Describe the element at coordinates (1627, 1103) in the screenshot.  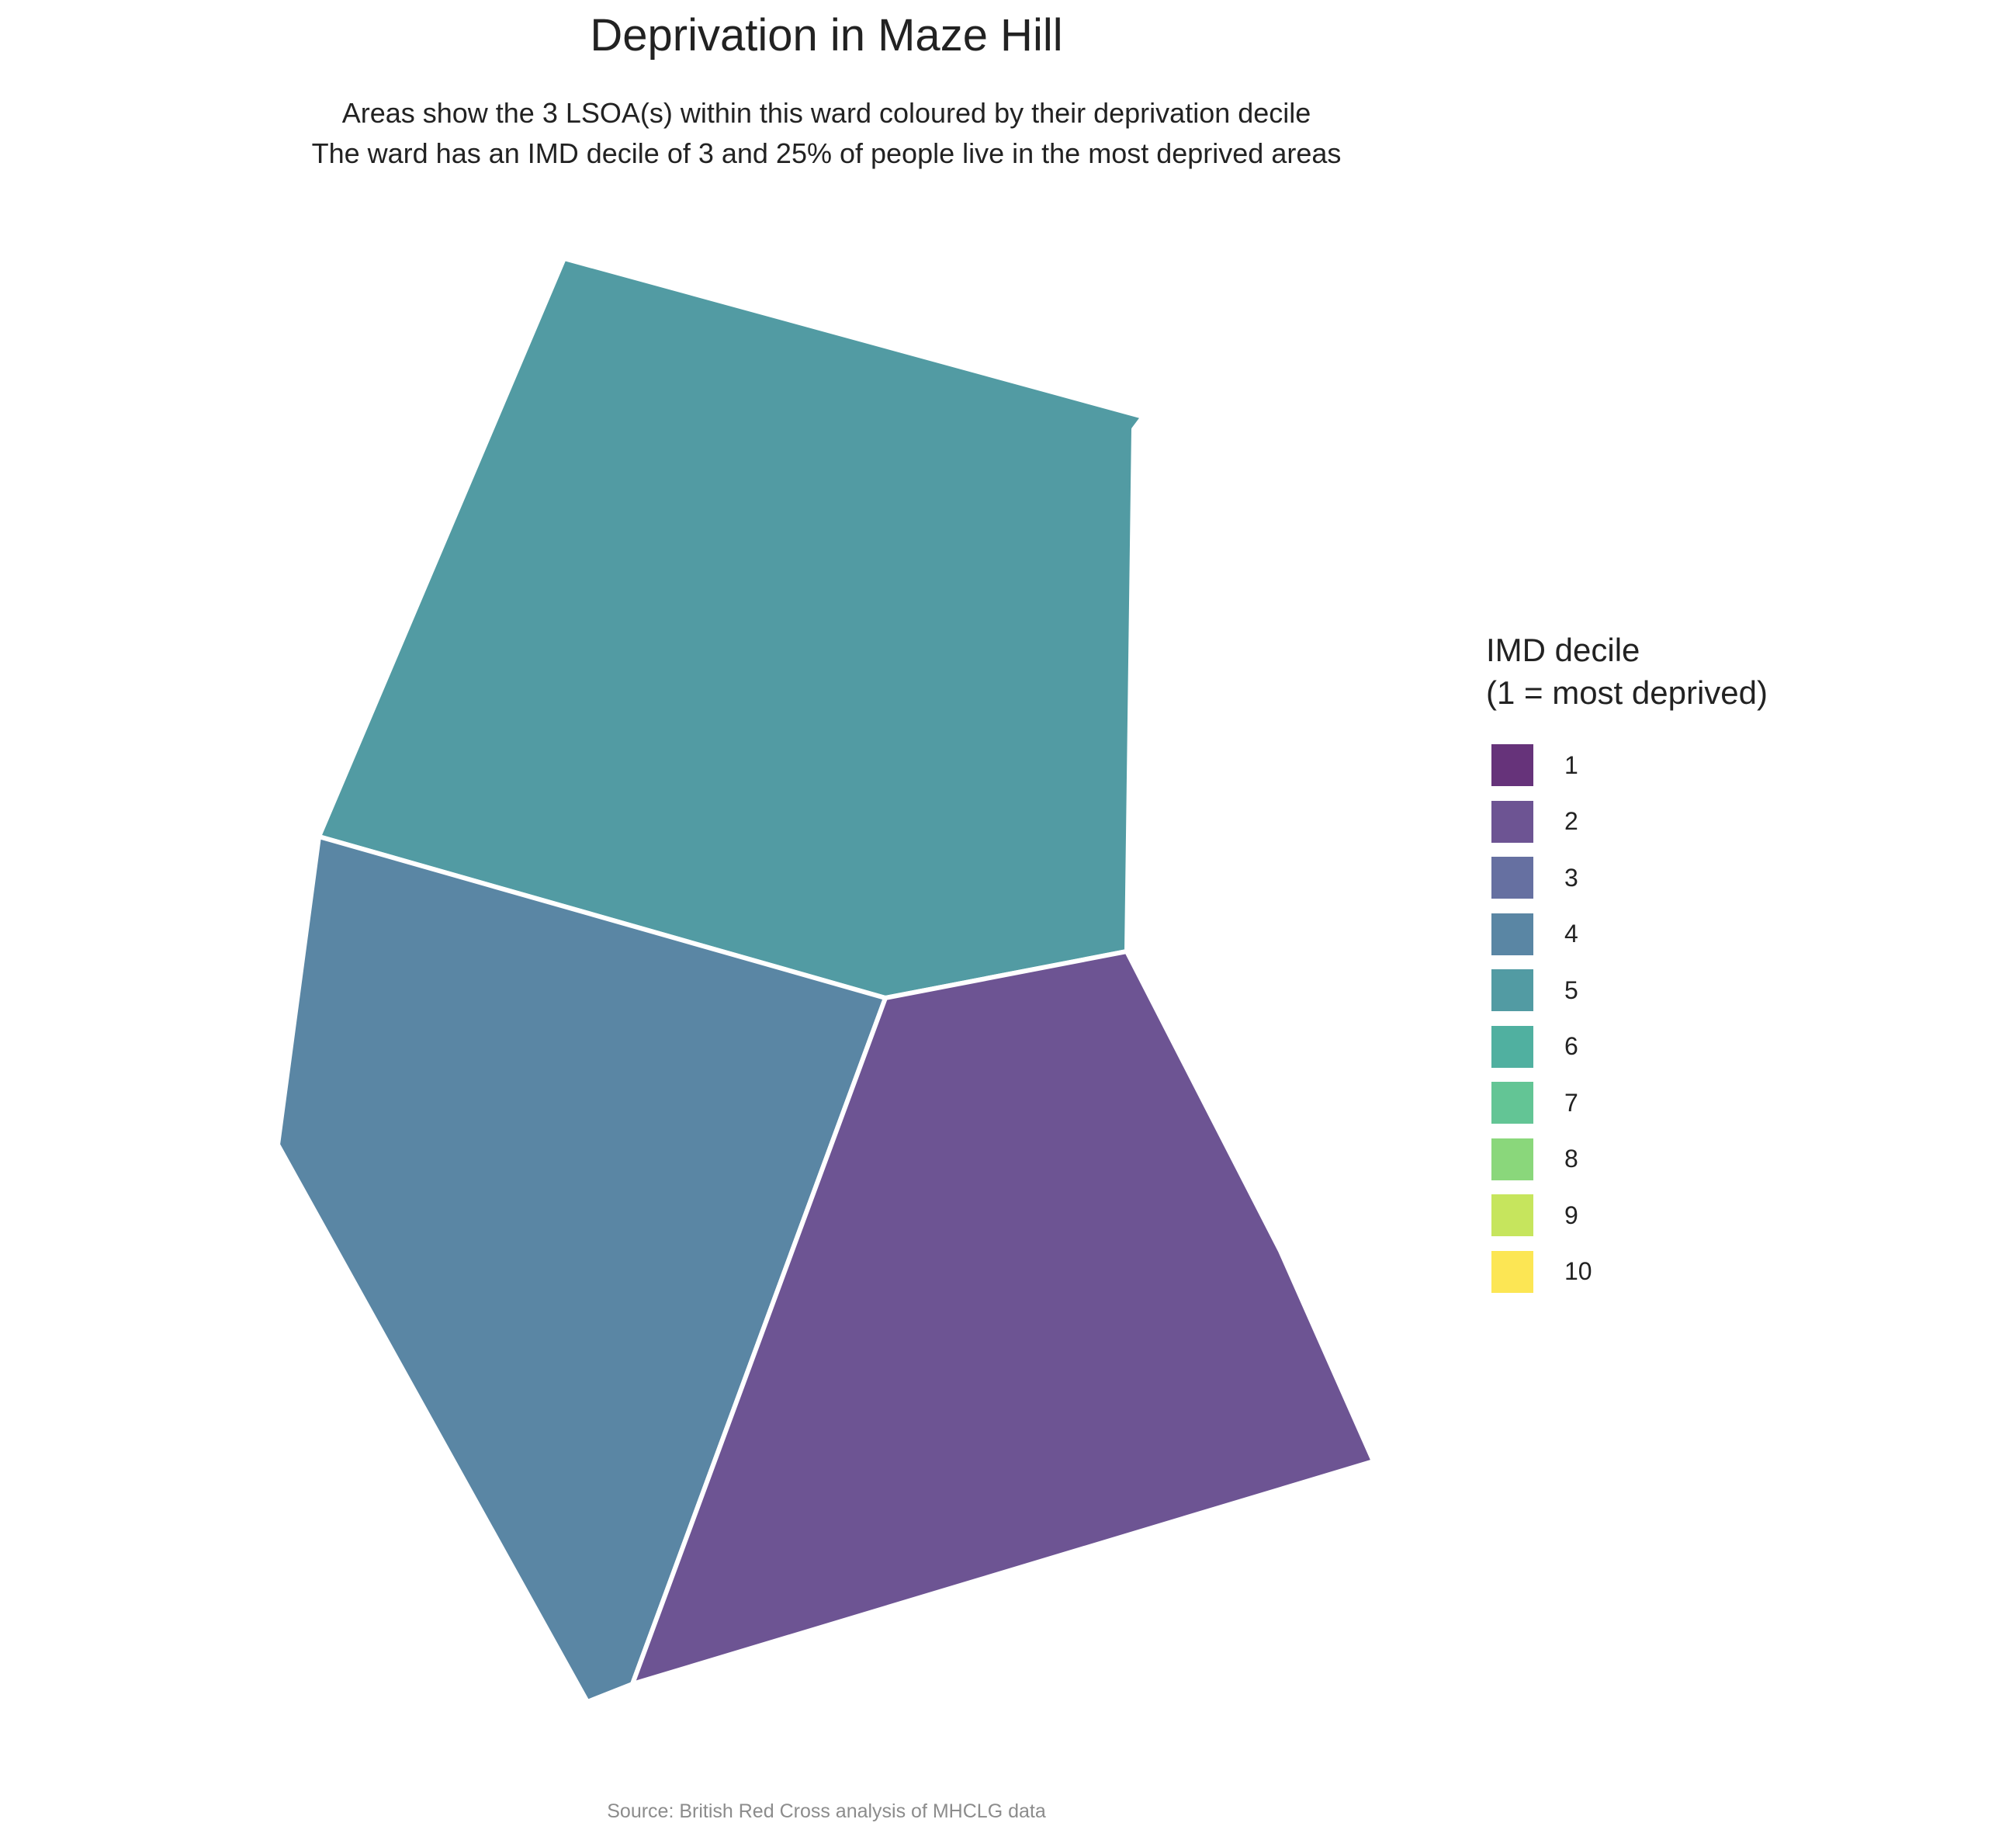
I see `legend-item-7: 7` at that location.